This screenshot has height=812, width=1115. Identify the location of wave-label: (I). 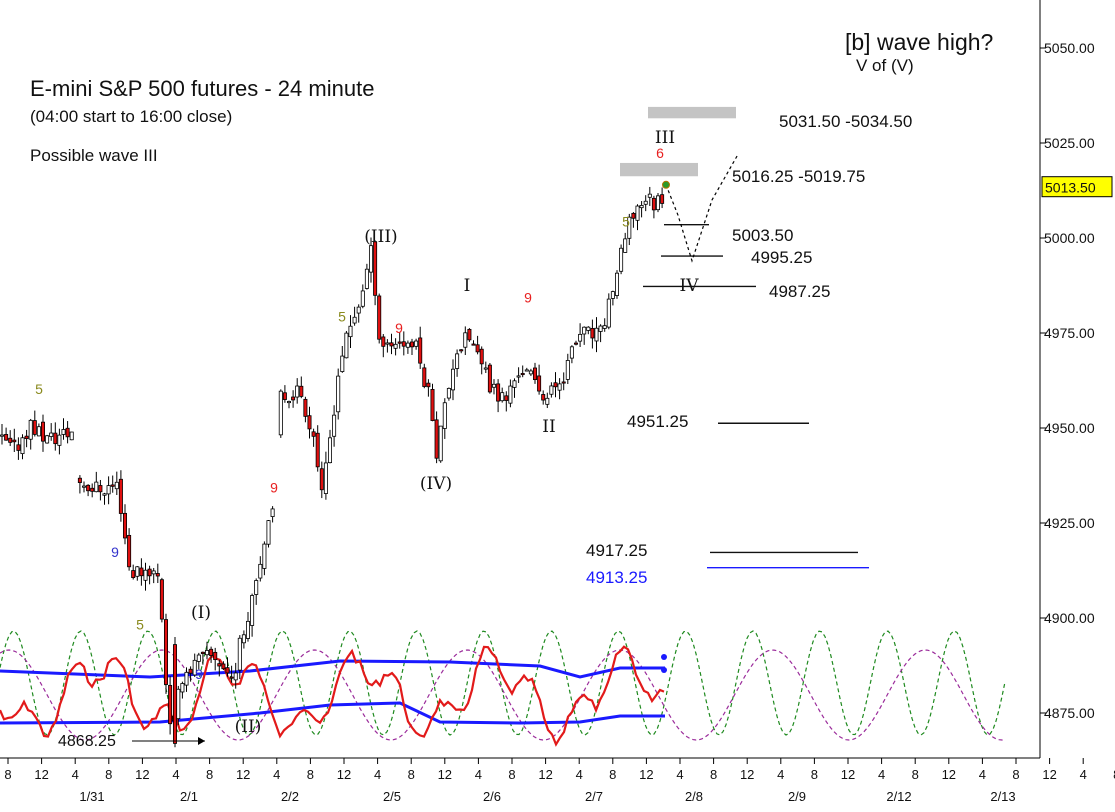
(201, 613).